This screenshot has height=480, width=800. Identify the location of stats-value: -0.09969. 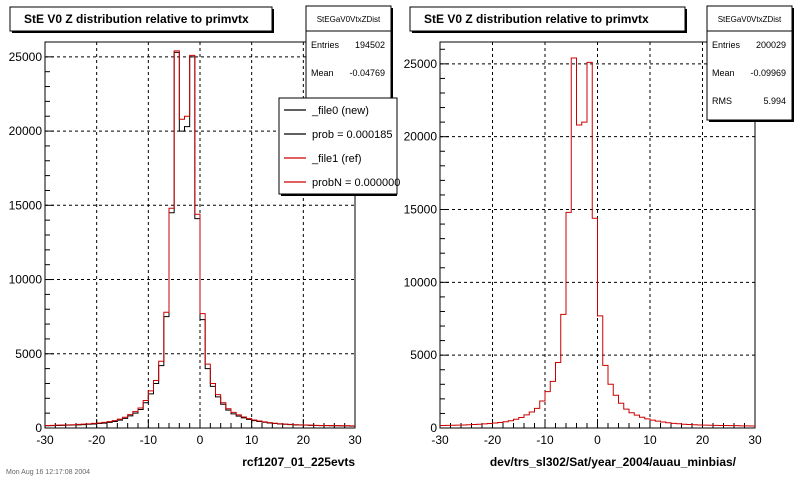
(768, 73).